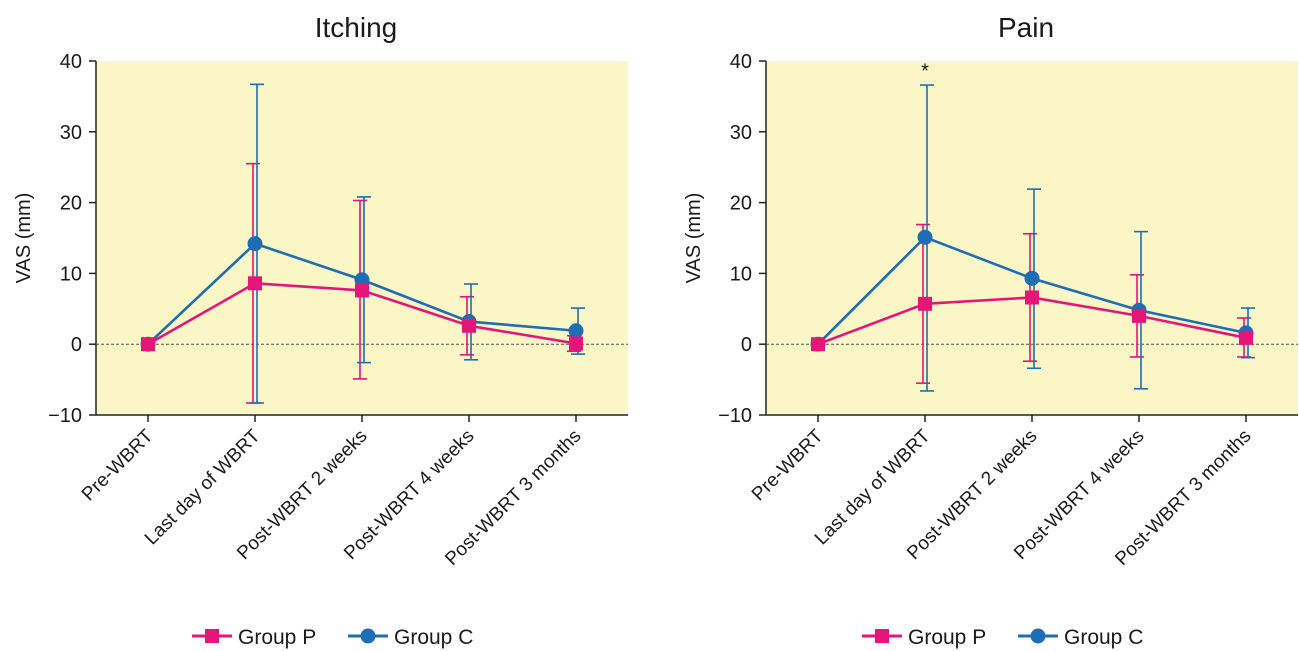 The width and height of the screenshot is (1299, 651). I want to click on significance-marker: *, so click(925, 72).